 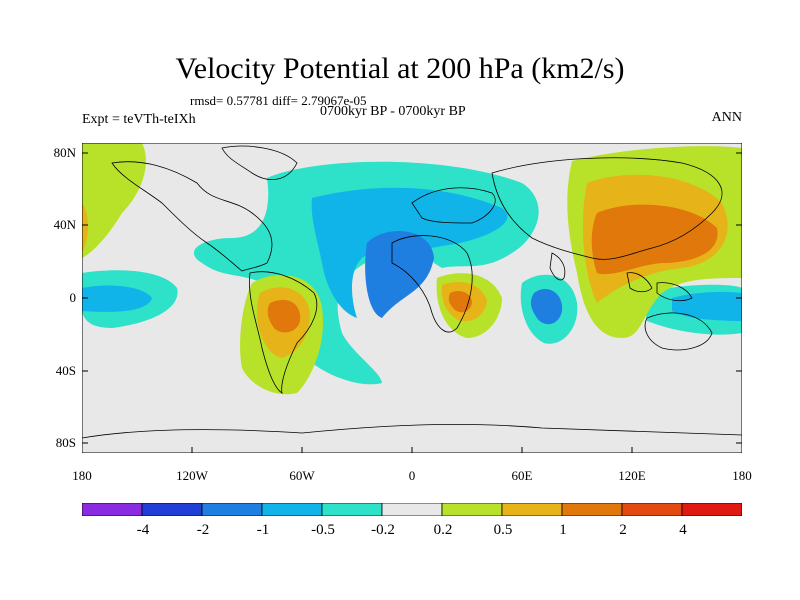 I want to click on lon-label-180w: 180, so click(x=82, y=475).